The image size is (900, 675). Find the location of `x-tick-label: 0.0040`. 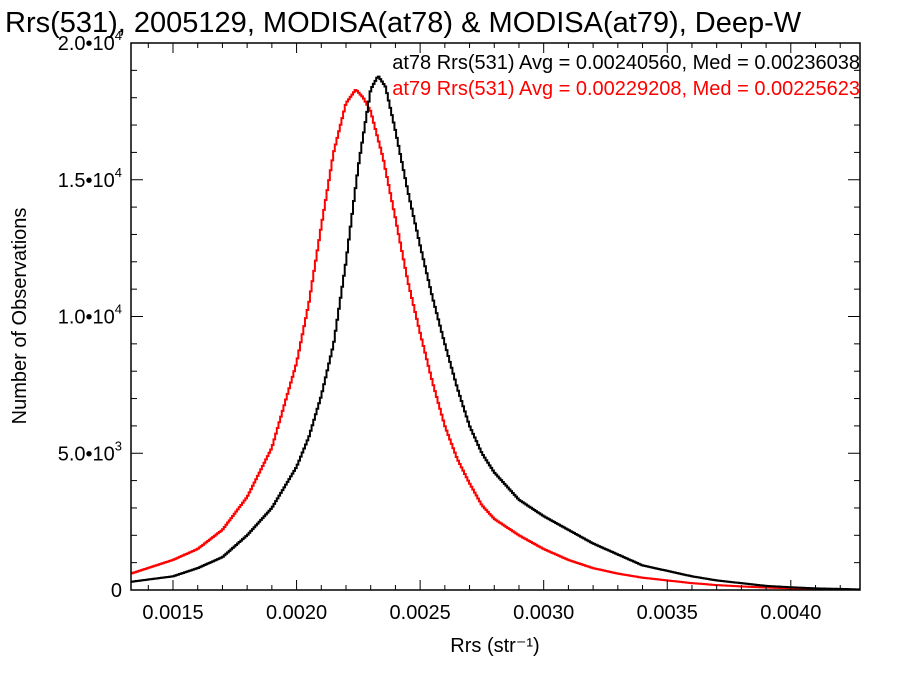

x-tick-label: 0.0040 is located at coordinates (790, 613).